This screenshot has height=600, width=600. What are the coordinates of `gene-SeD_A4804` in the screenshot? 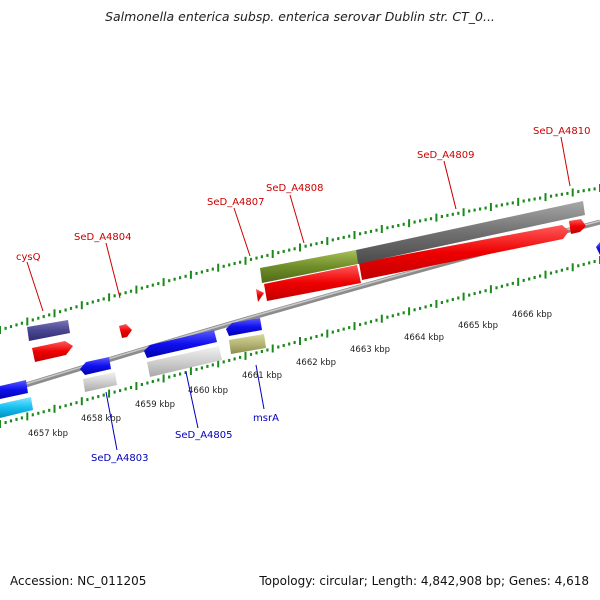 It's located at (125, 331).